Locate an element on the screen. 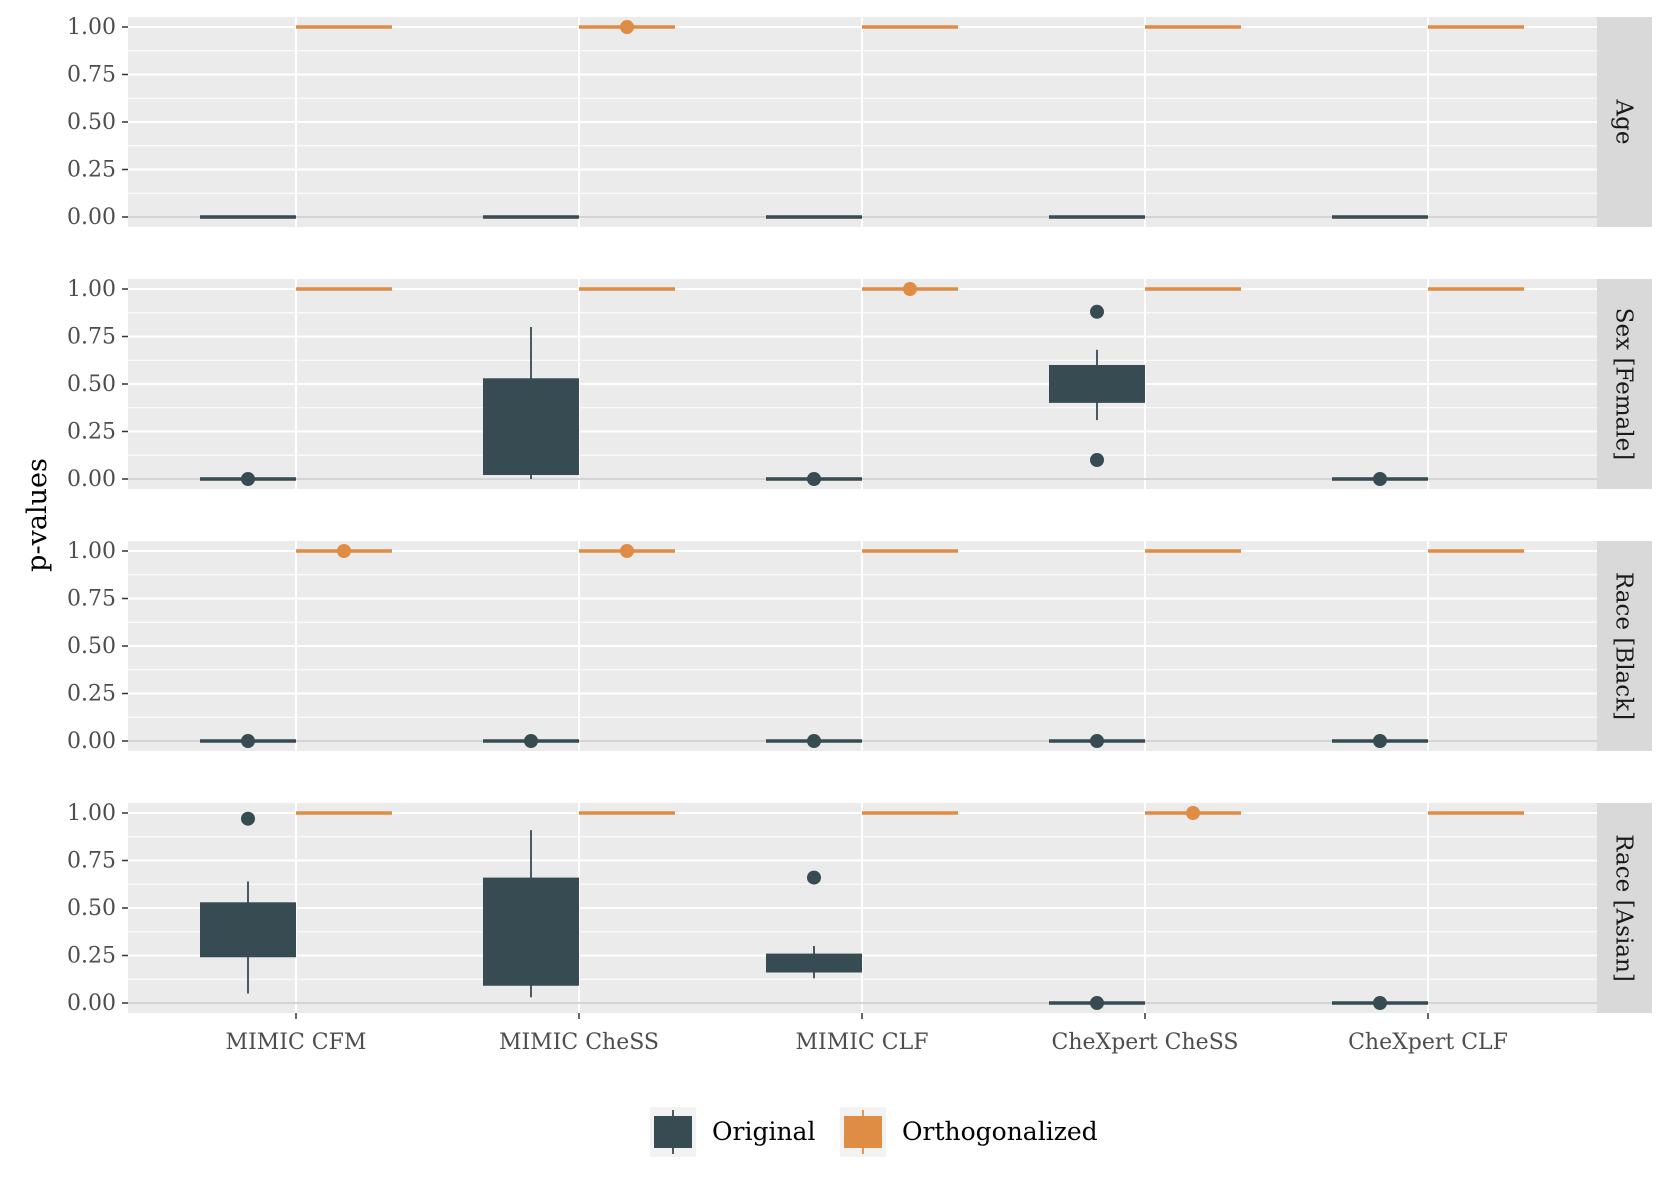 This screenshot has width=1661, height=1186. x-tick-label: CheXpert CLF is located at coordinates (1428, 1042).